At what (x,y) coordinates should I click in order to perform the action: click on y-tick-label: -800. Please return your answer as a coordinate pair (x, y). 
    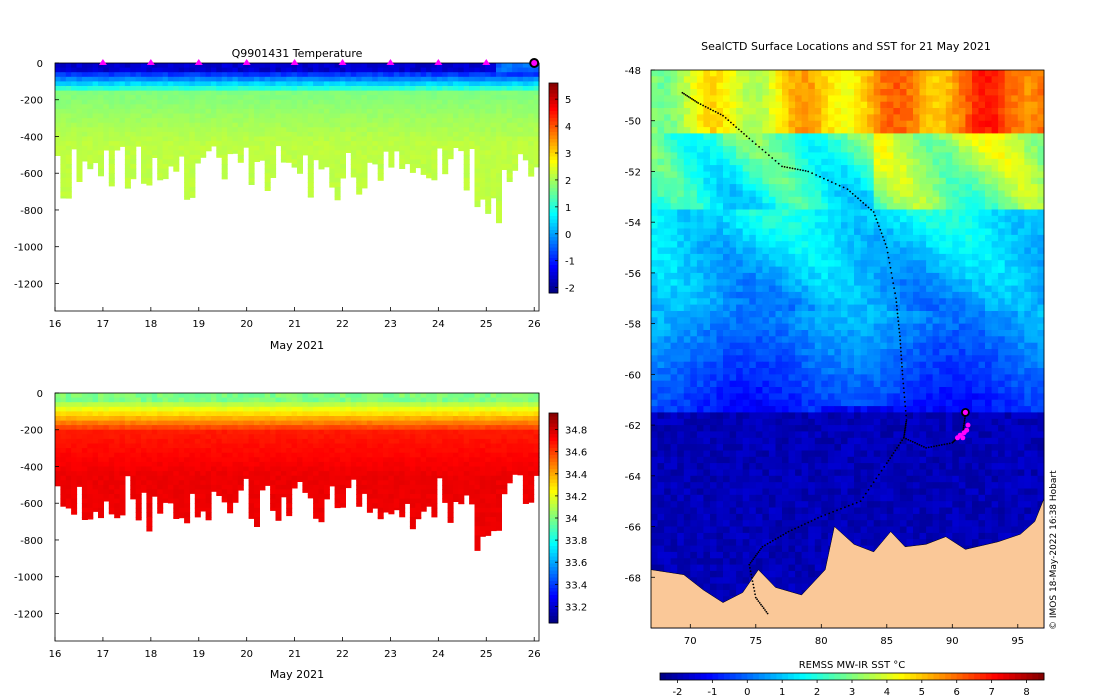
    Looking at the image, I should click on (31, 211).